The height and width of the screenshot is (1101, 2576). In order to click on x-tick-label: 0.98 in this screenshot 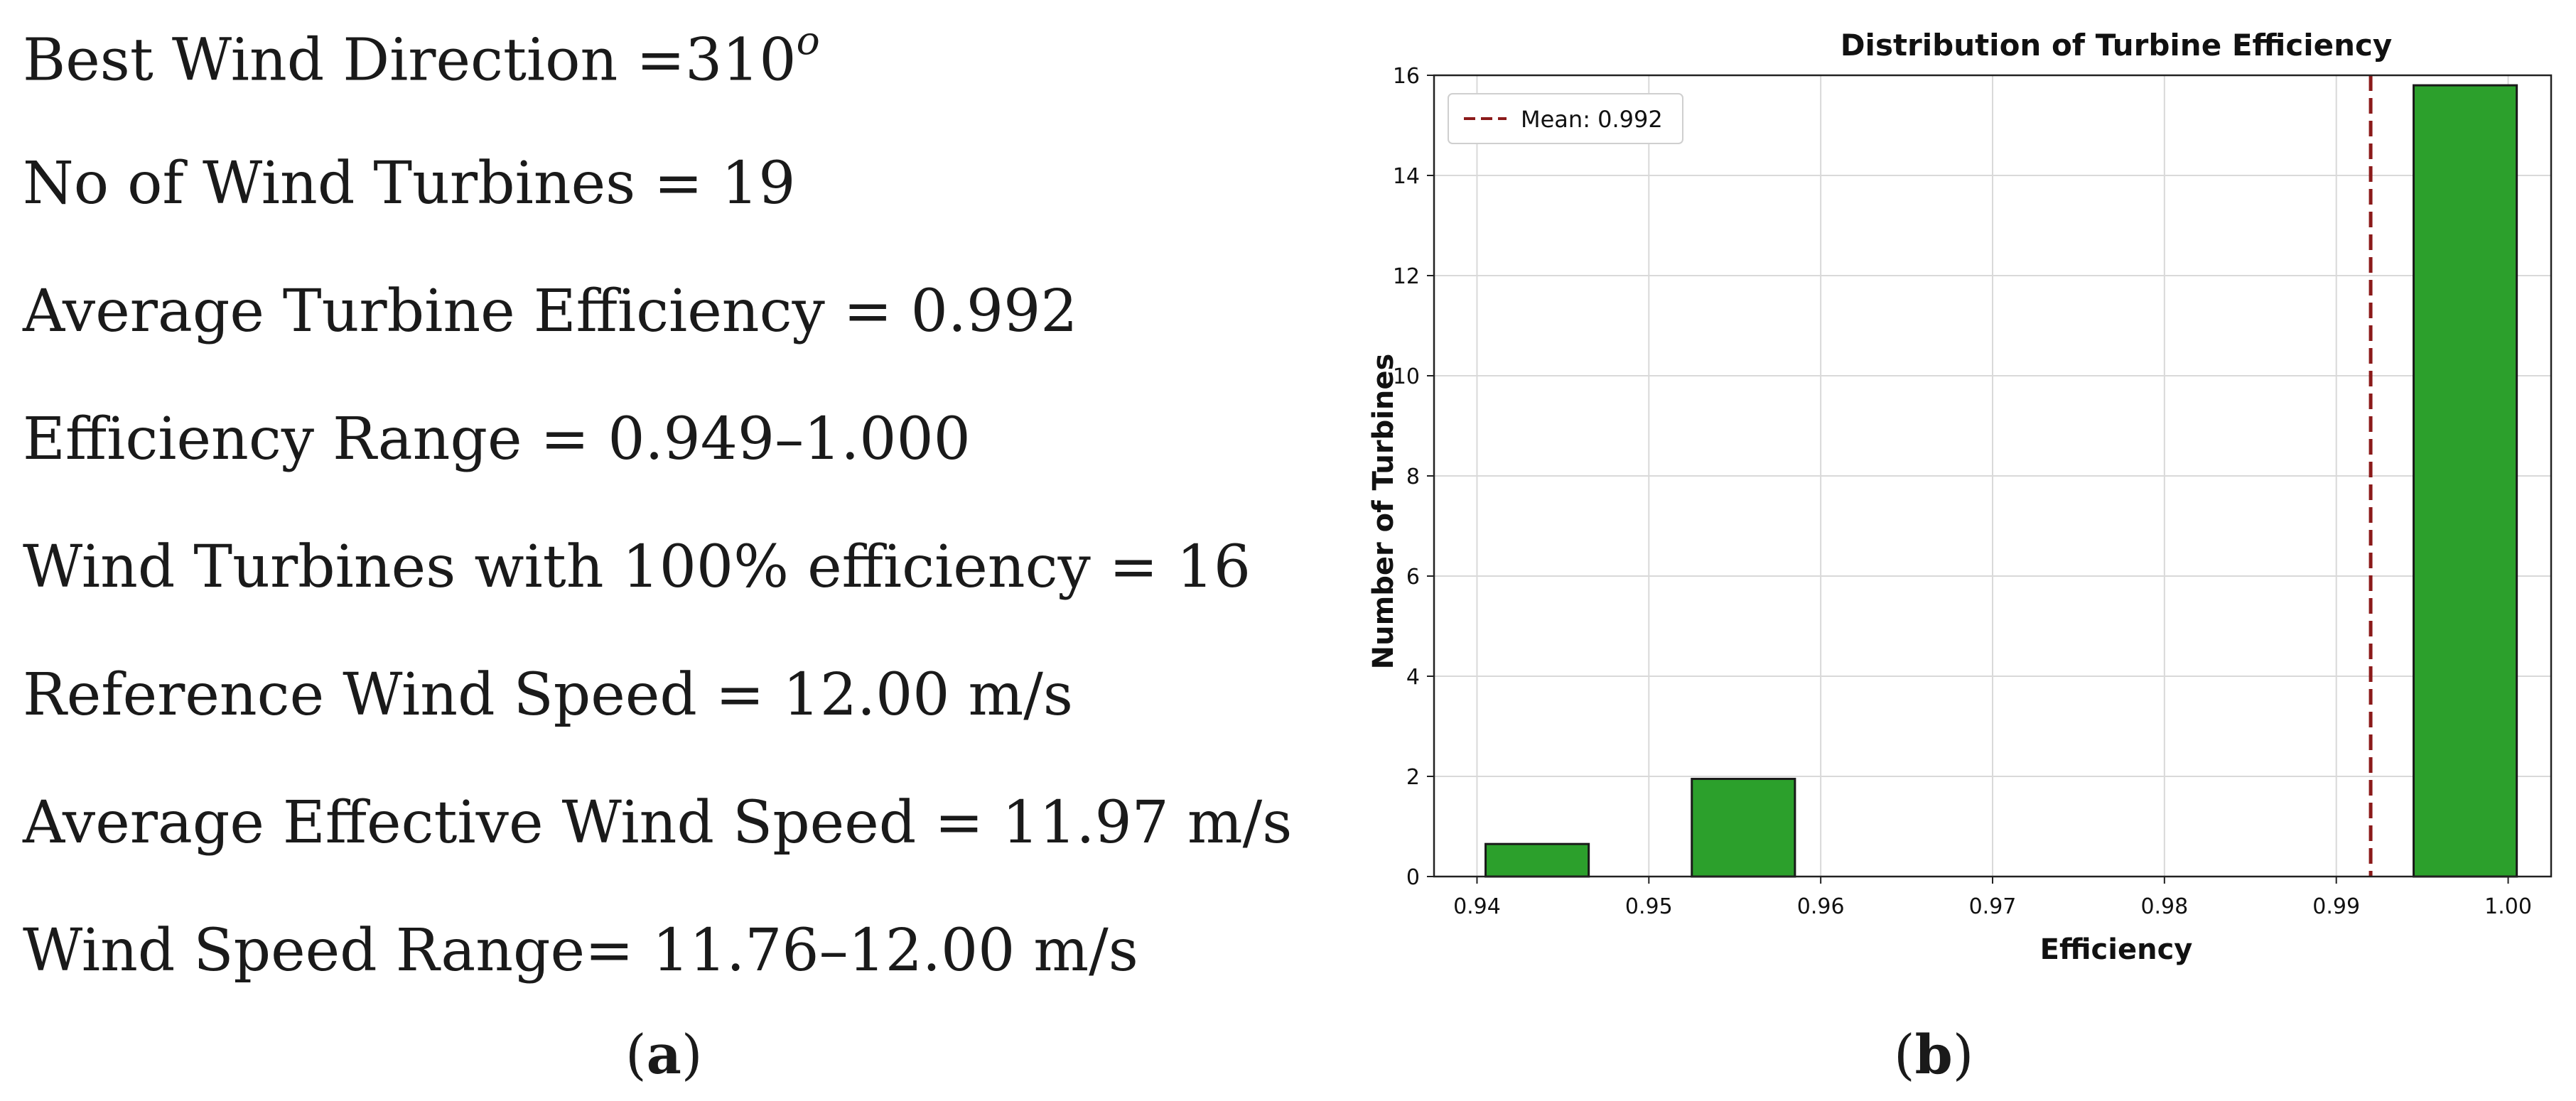, I will do `click(2164, 906)`.